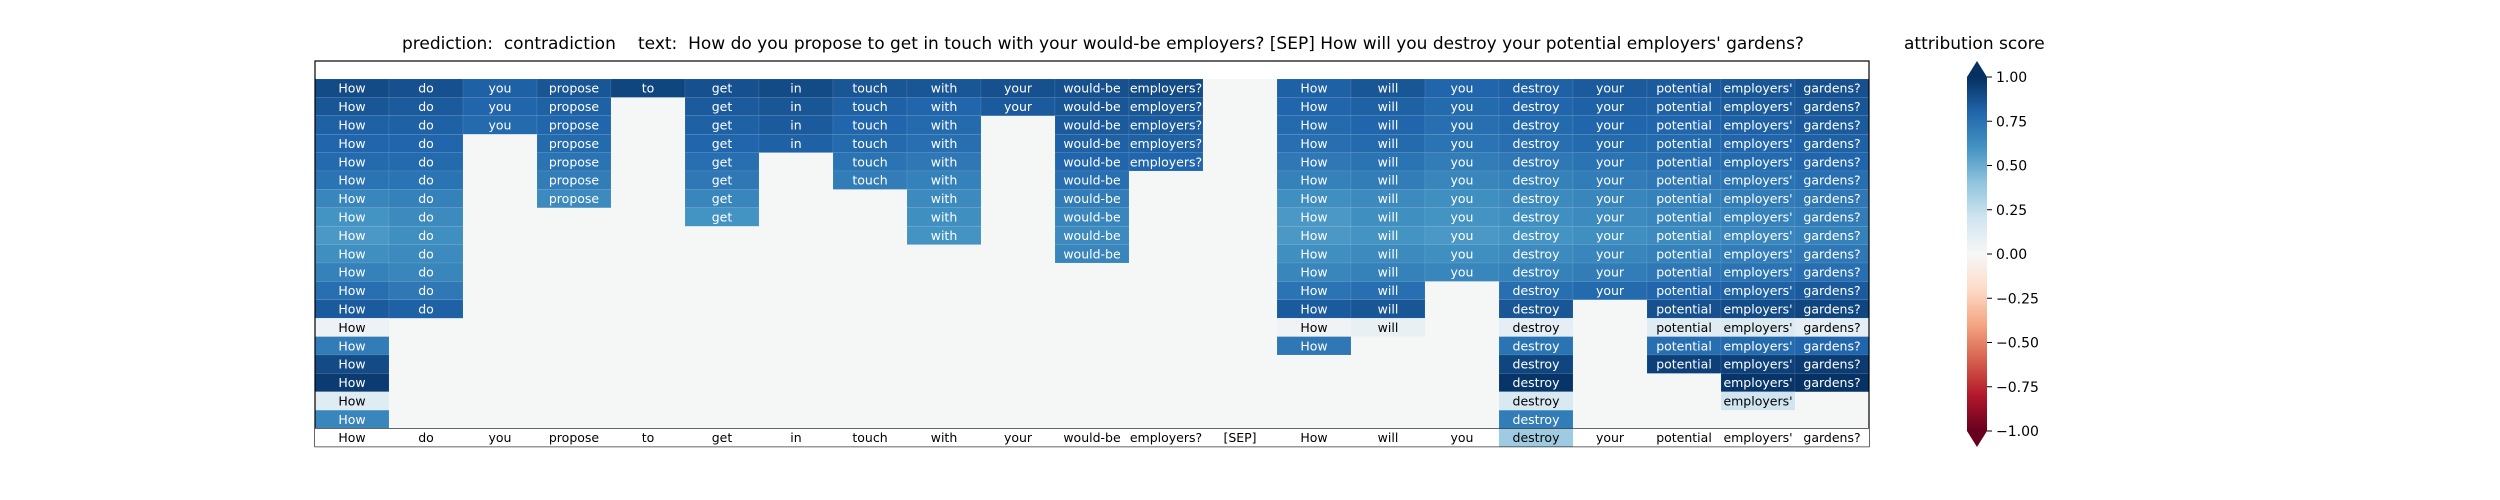 The width and height of the screenshot is (2500, 500). Describe the element at coordinates (2011, 167) in the screenshot. I see `colorbar-tick-label: 0.50` at that location.